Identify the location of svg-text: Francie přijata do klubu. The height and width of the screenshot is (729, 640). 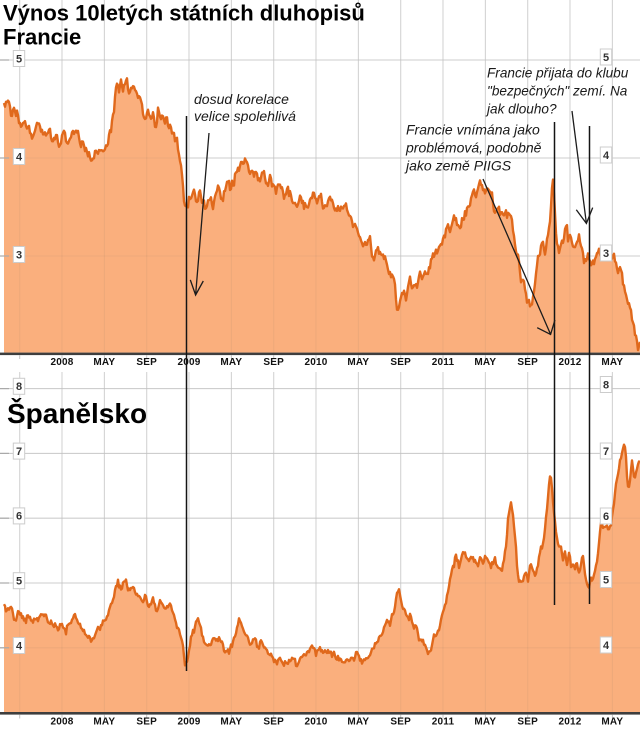
(558, 73).